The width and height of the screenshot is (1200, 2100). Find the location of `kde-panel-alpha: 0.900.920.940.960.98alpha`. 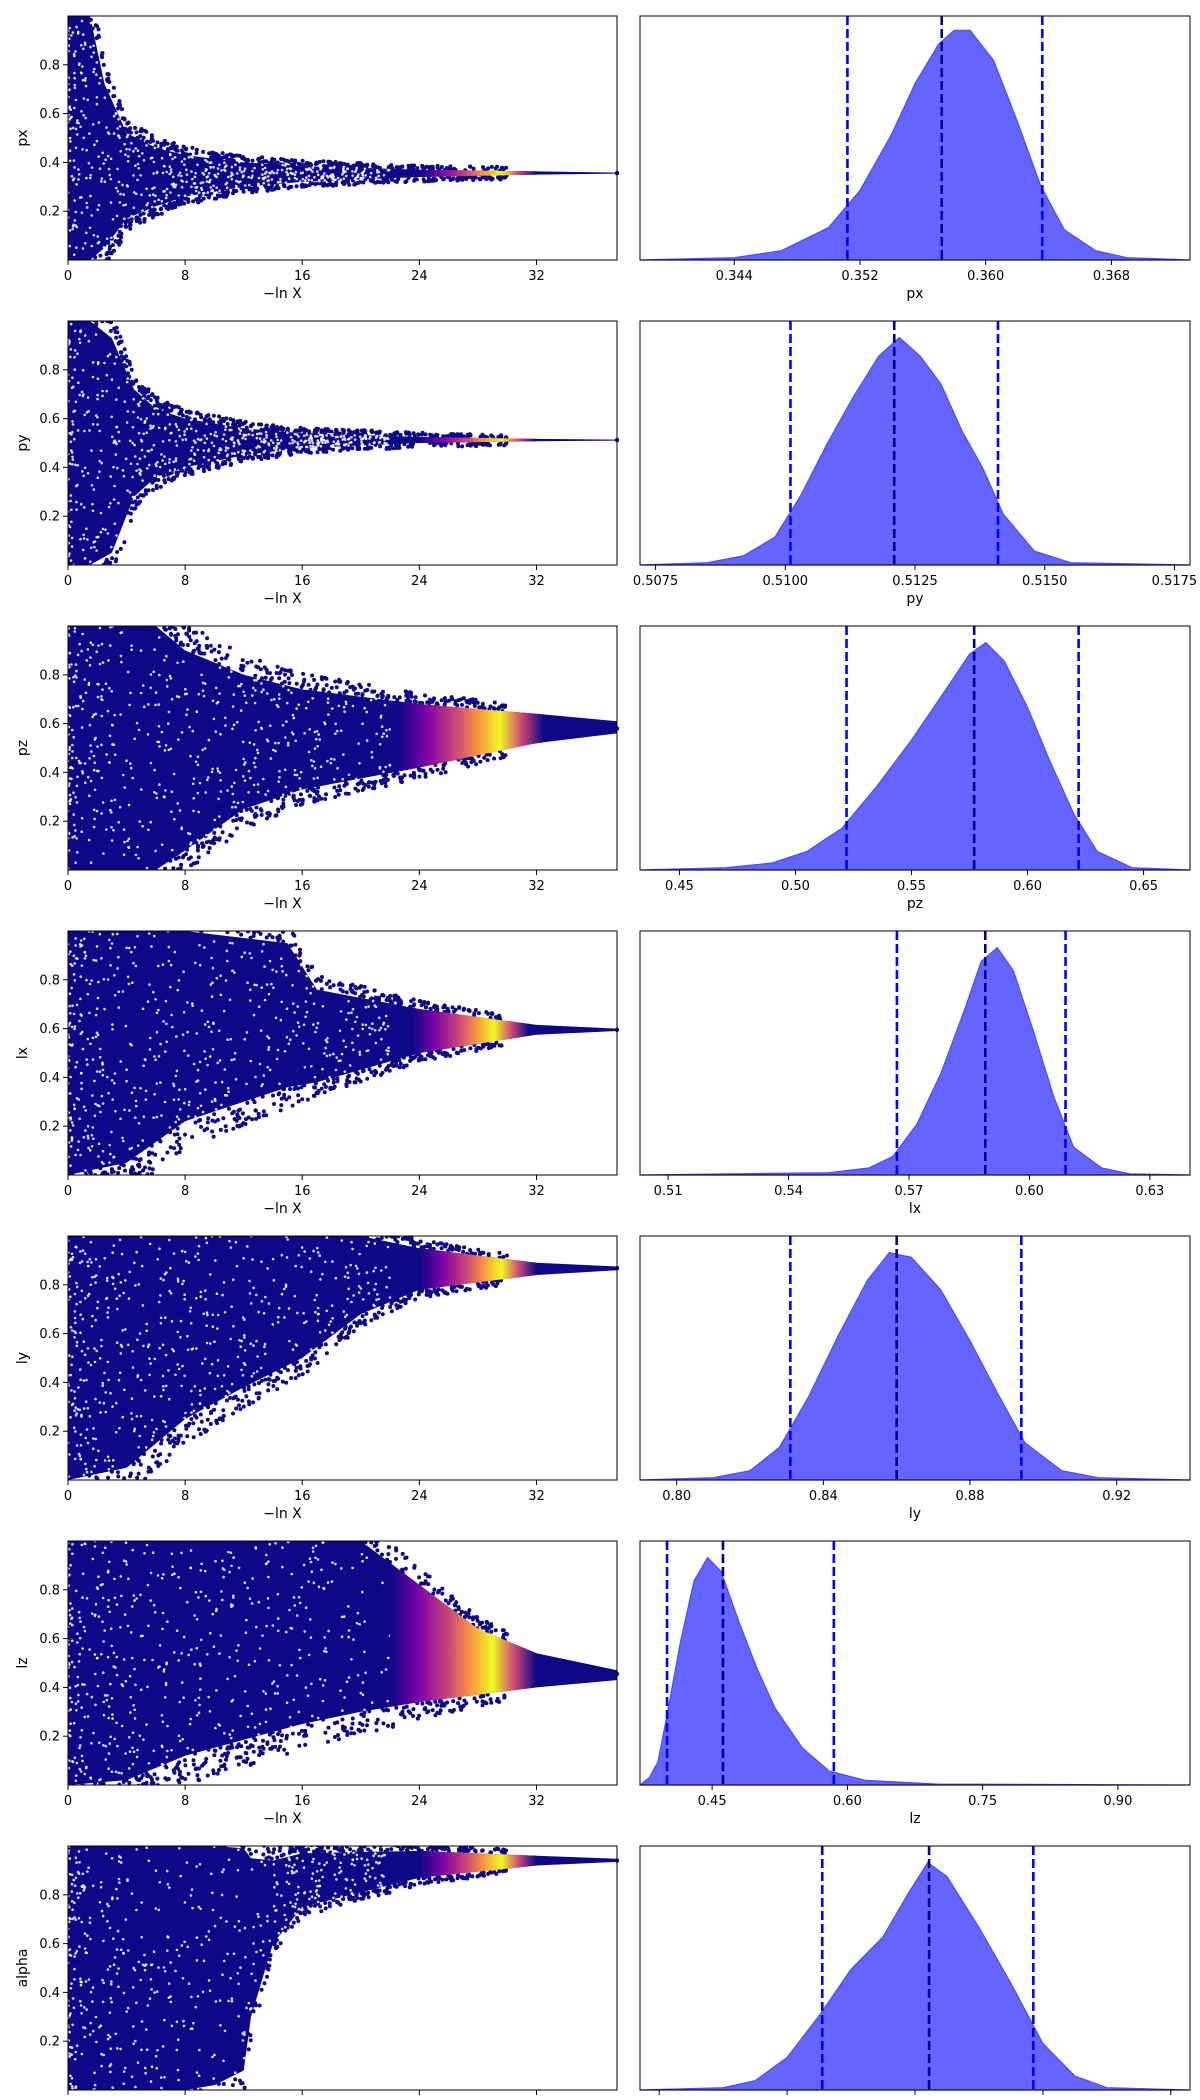

kde-panel-alpha: 0.900.920.940.960.98alpha is located at coordinates (915, 1972).